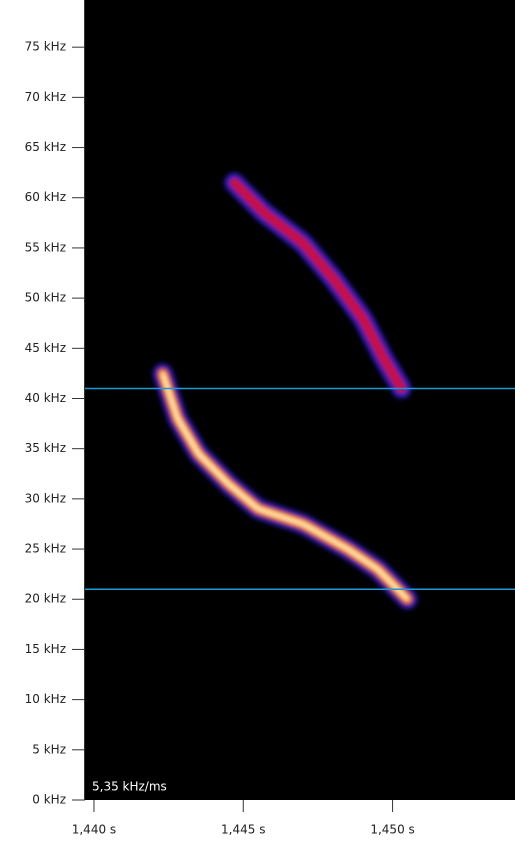 The height and width of the screenshot is (845, 515). Describe the element at coordinates (49, 749) in the screenshot. I see `y-tick-label: 5 kHz` at that location.